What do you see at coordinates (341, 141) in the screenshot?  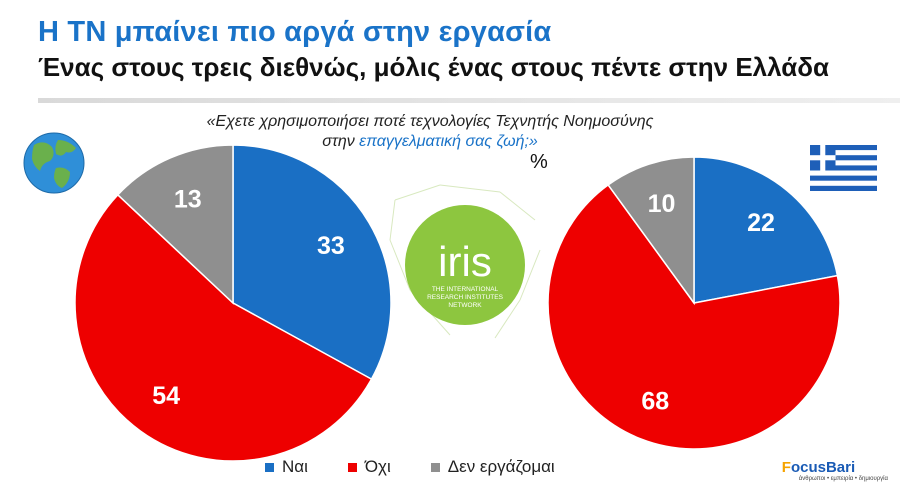 I see `question-line-2-prefix: στην` at bounding box center [341, 141].